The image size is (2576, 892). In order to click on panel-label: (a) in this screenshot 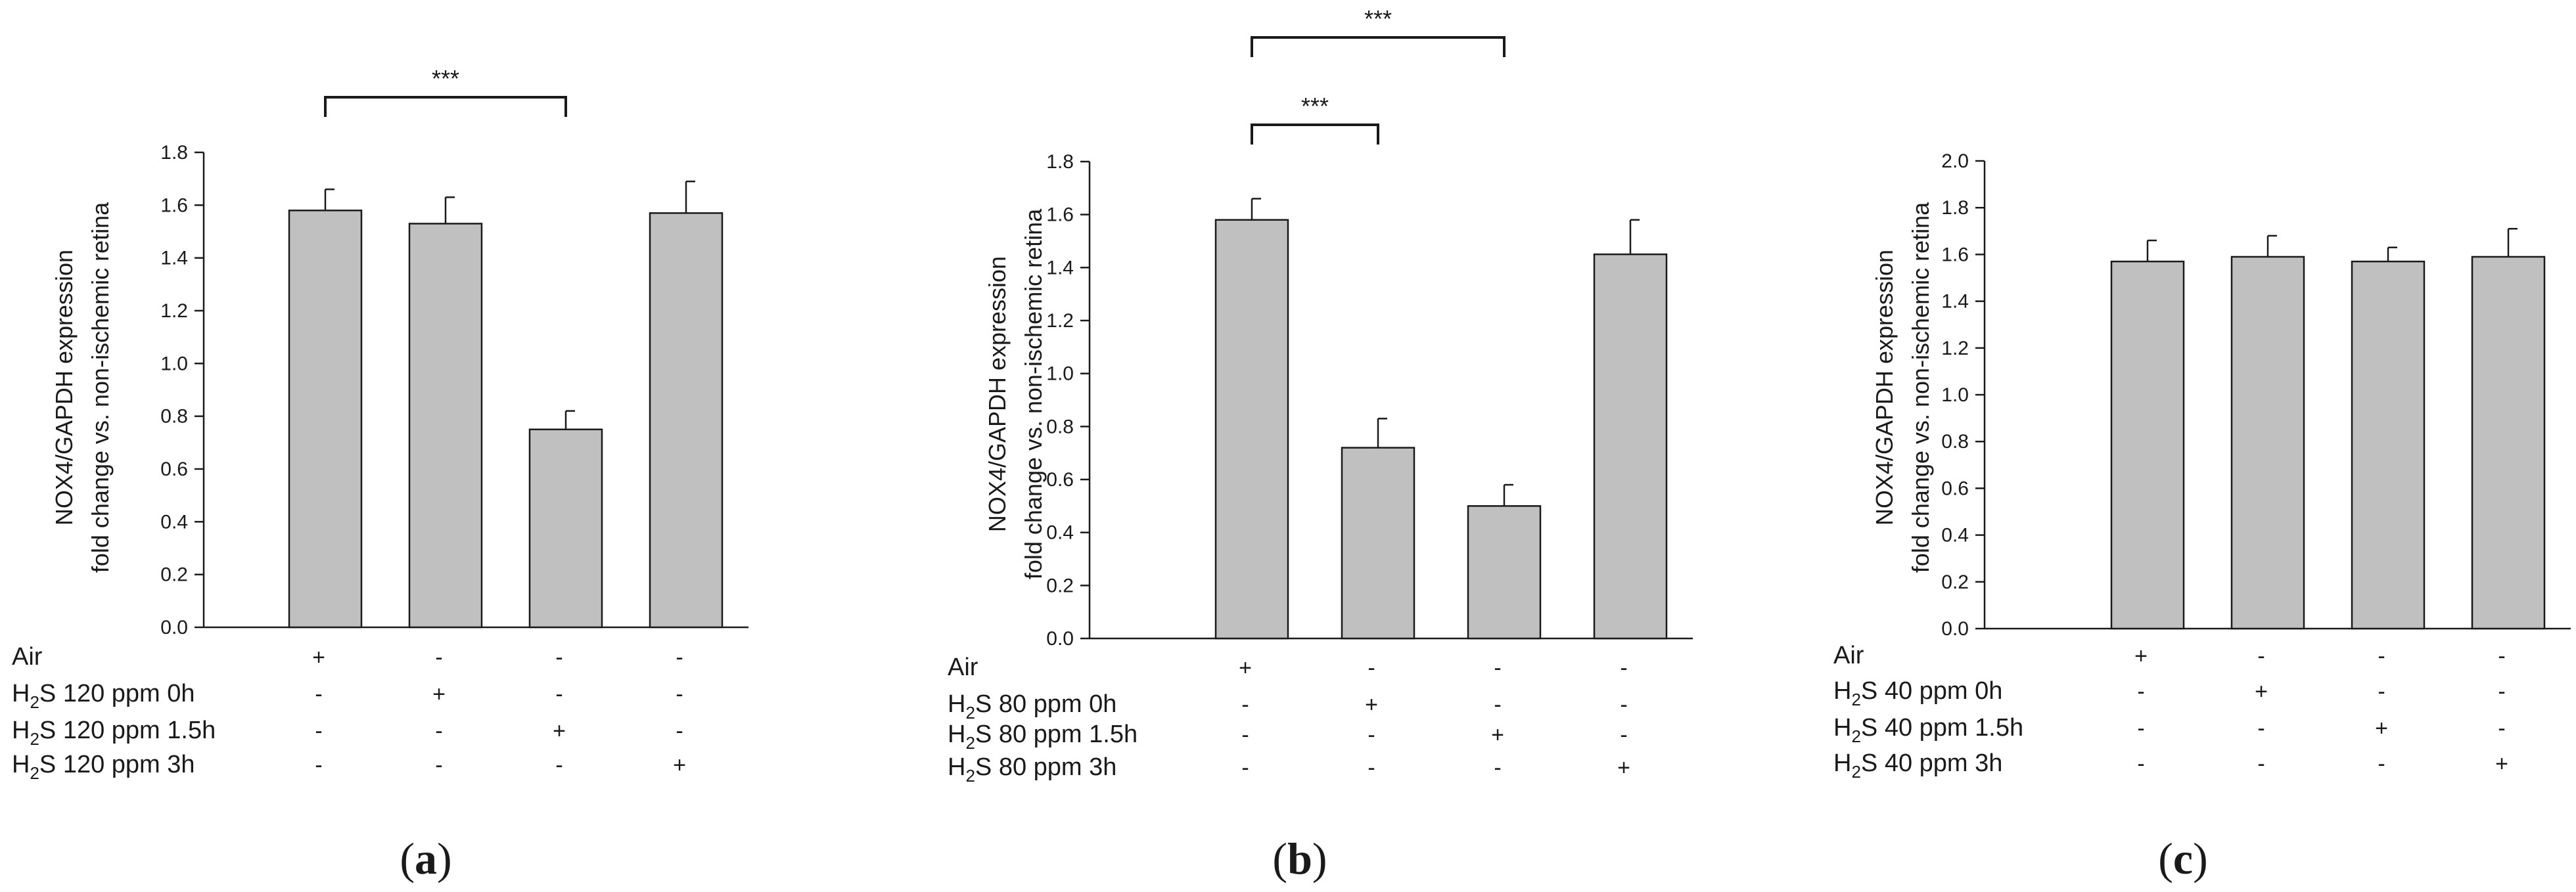, I will do `click(425, 858)`.